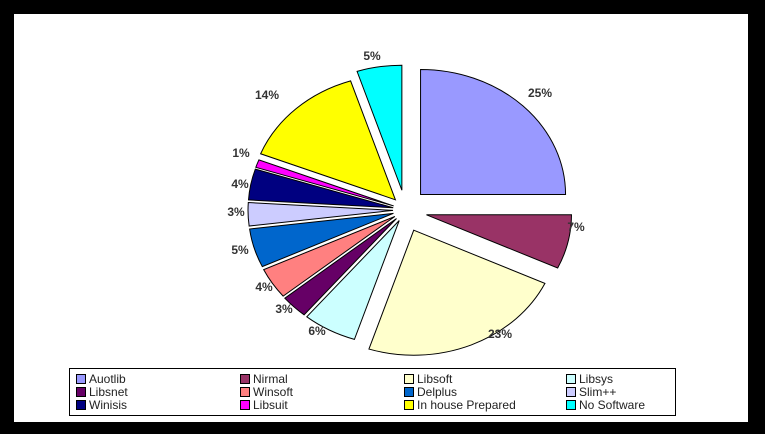  I want to click on legend-item: Libsuit, so click(264, 405).